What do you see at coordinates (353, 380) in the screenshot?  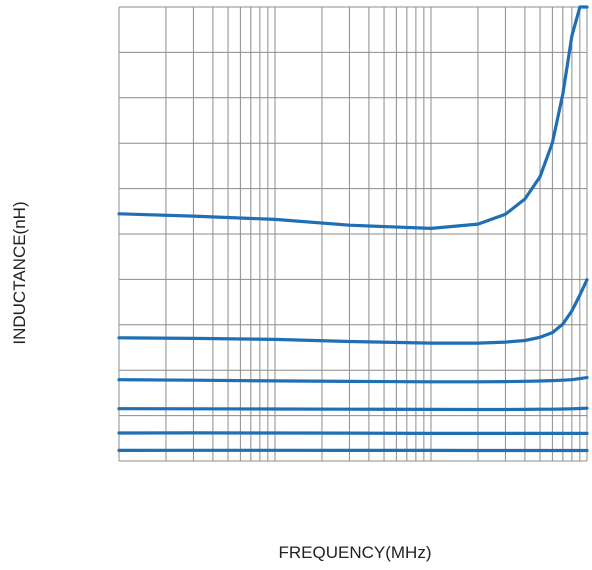 I see `curve-33n` at bounding box center [353, 380].